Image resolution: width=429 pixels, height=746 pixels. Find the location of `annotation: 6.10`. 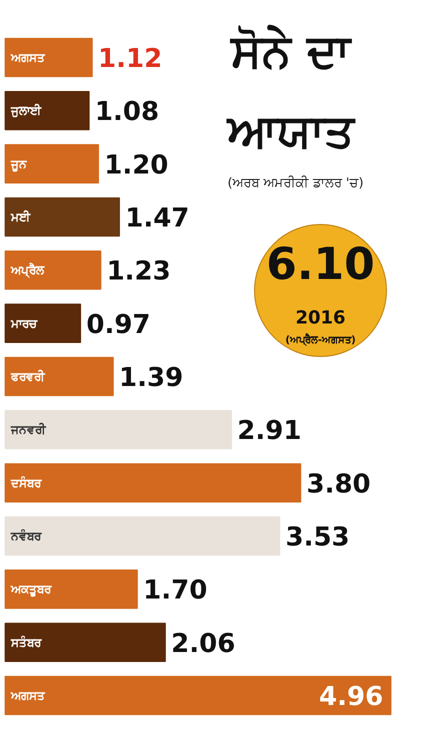

annotation: 6.10 is located at coordinates (320, 264).